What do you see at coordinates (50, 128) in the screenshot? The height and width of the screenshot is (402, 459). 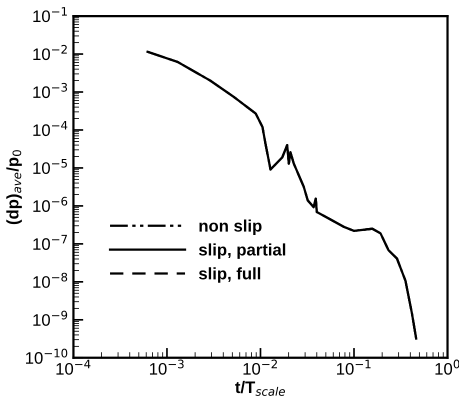 I see `y-tick-label: 10$^{−4}$` at bounding box center [50, 128].